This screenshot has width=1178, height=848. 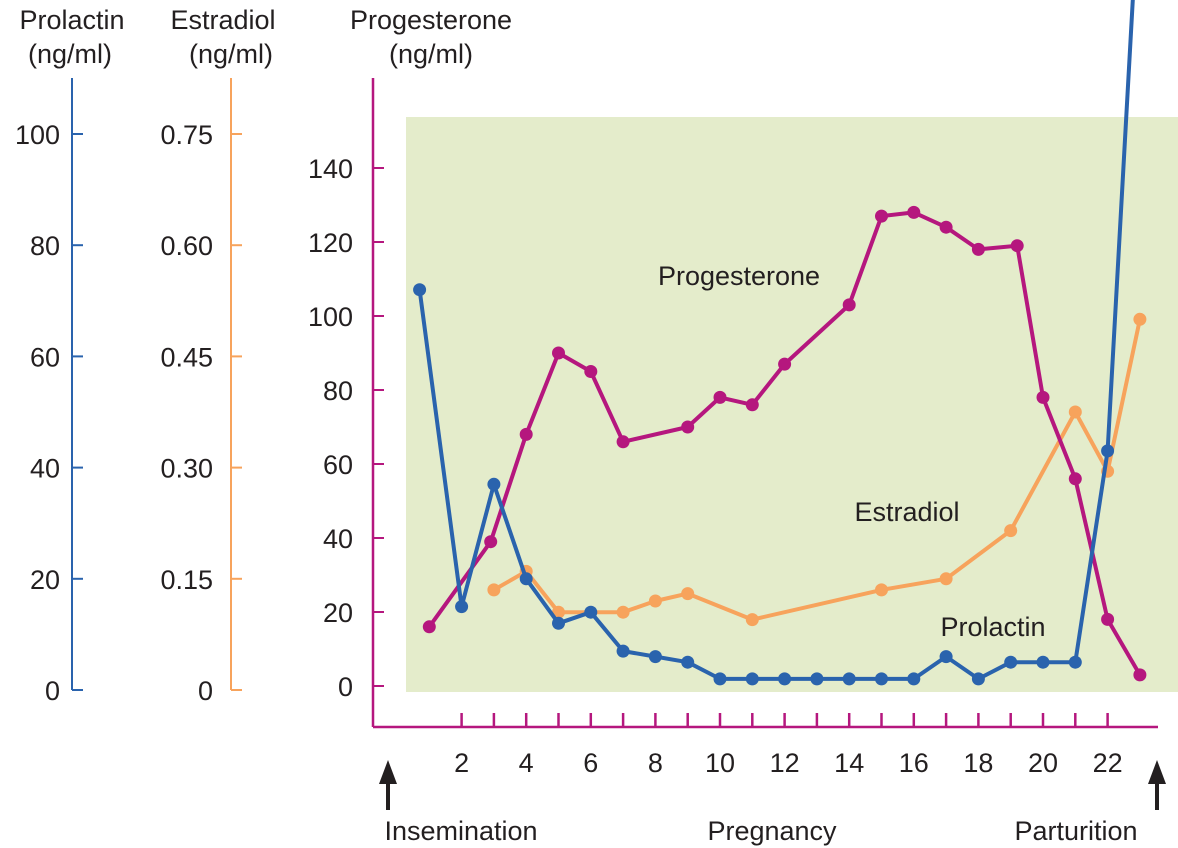 I want to click on parturition-label: Parturition, so click(x=1075, y=831).